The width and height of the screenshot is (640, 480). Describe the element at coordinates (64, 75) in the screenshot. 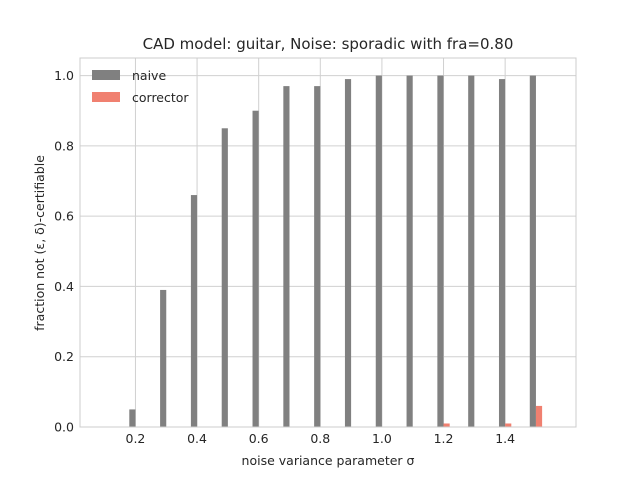

I see `y-tick-label: 1.0` at that location.